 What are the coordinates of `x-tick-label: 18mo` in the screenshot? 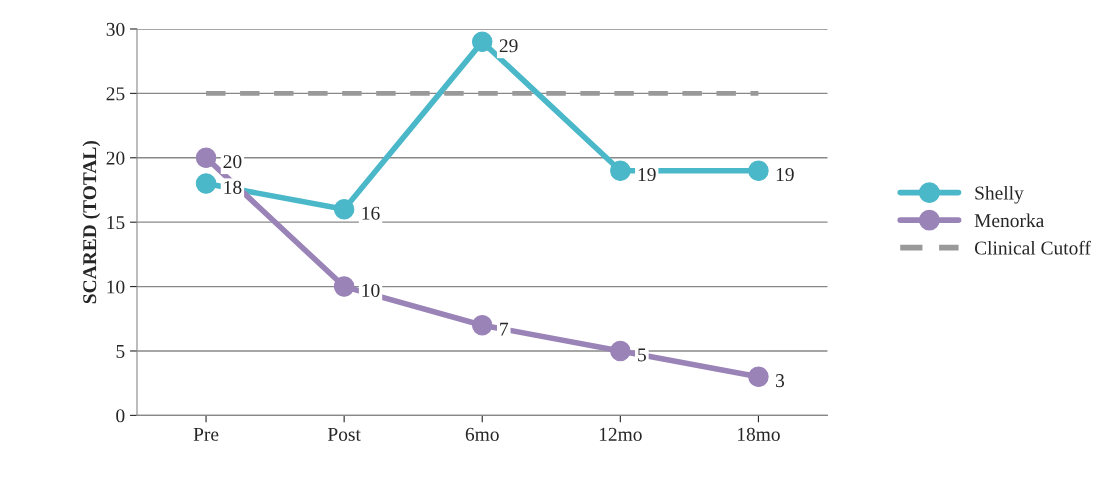 It's located at (759, 434).